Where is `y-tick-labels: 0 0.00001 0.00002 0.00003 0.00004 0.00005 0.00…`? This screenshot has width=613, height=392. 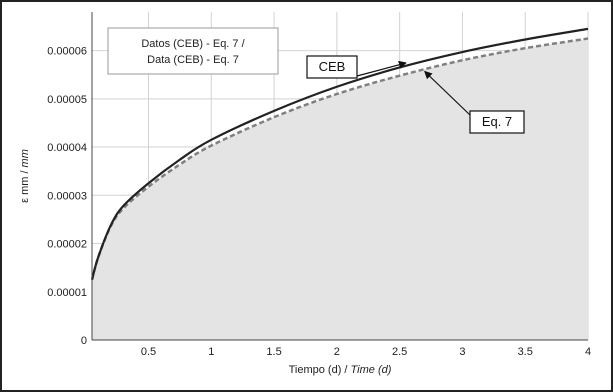 y-tick-labels: 0 0.00001 0.00002 0.00003 0.00004 0.00005 0.00… is located at coordinates (67, 196).